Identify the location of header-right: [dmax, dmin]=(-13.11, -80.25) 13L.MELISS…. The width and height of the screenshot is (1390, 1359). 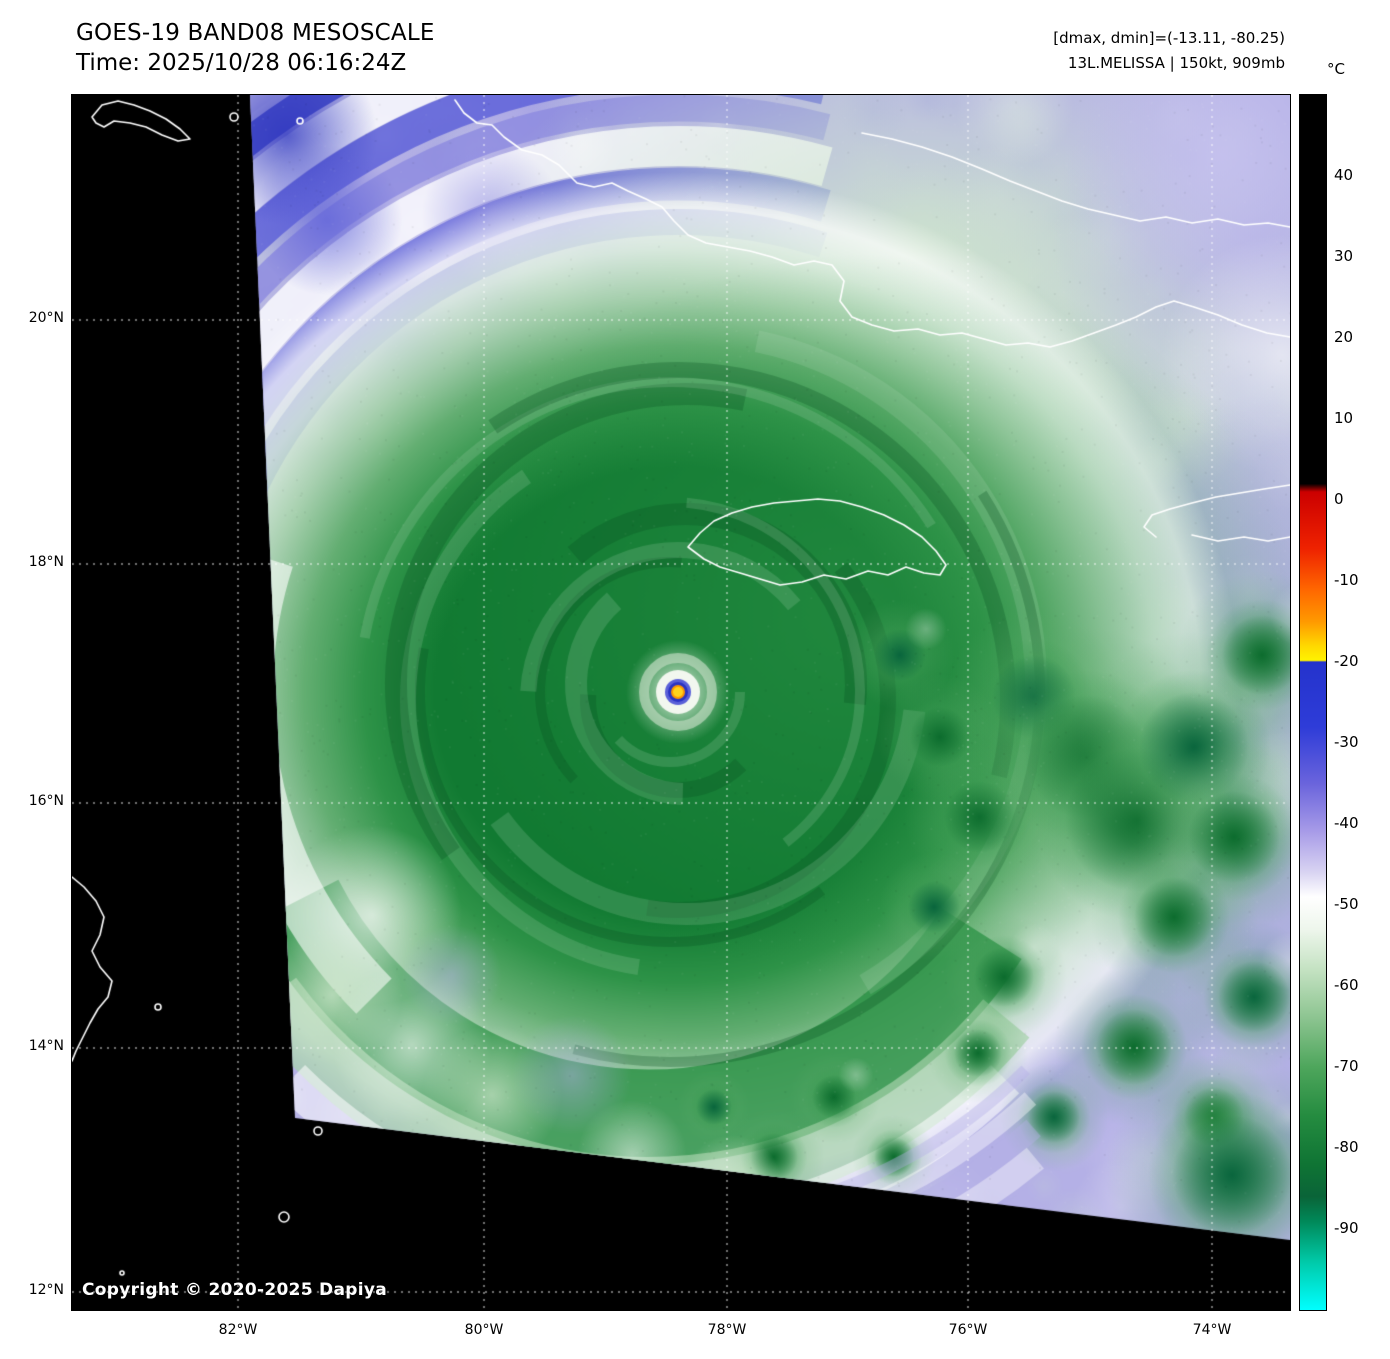
(1169, 51).